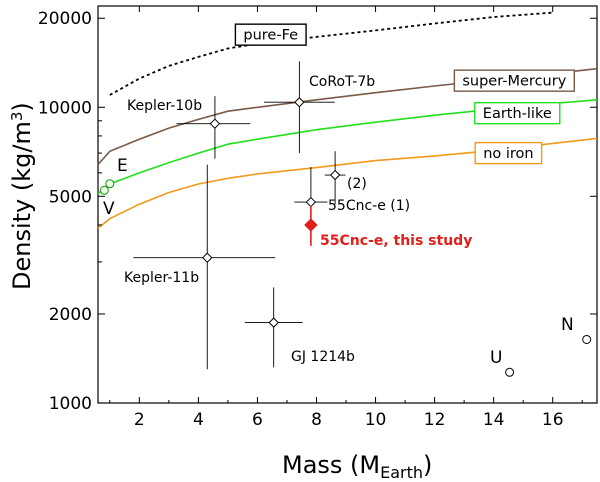  I want to click on curve-label-pure-fe: pure-Fe, so click(270, 34).